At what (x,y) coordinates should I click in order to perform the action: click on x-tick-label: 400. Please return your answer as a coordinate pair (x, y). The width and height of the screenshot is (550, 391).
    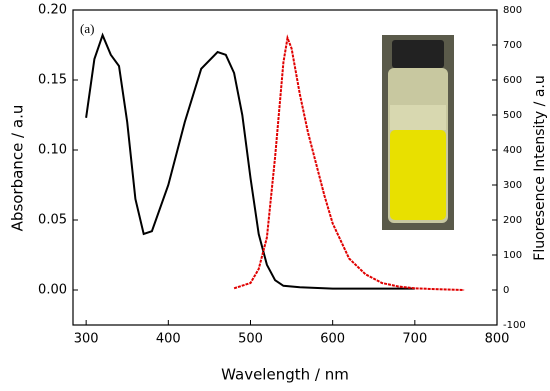
    Looking at the image, I should click on (168, 339).